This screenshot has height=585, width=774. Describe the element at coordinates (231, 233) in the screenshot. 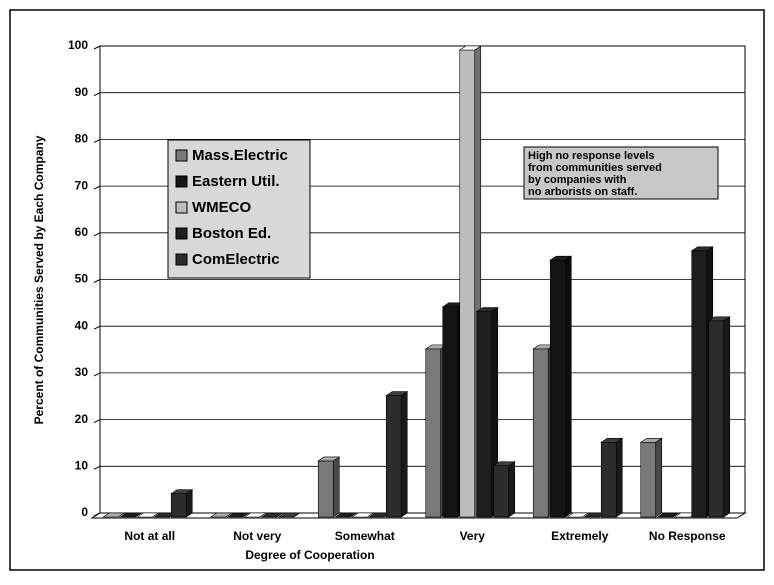

I see `legend-label: Boston Ed.` at that location.